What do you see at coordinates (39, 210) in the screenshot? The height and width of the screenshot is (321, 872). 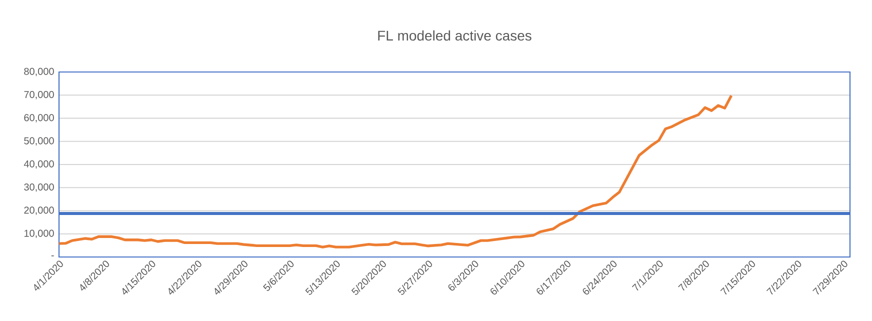 I see `y-tick-label: 20,000` at bounding box center [39, 210].